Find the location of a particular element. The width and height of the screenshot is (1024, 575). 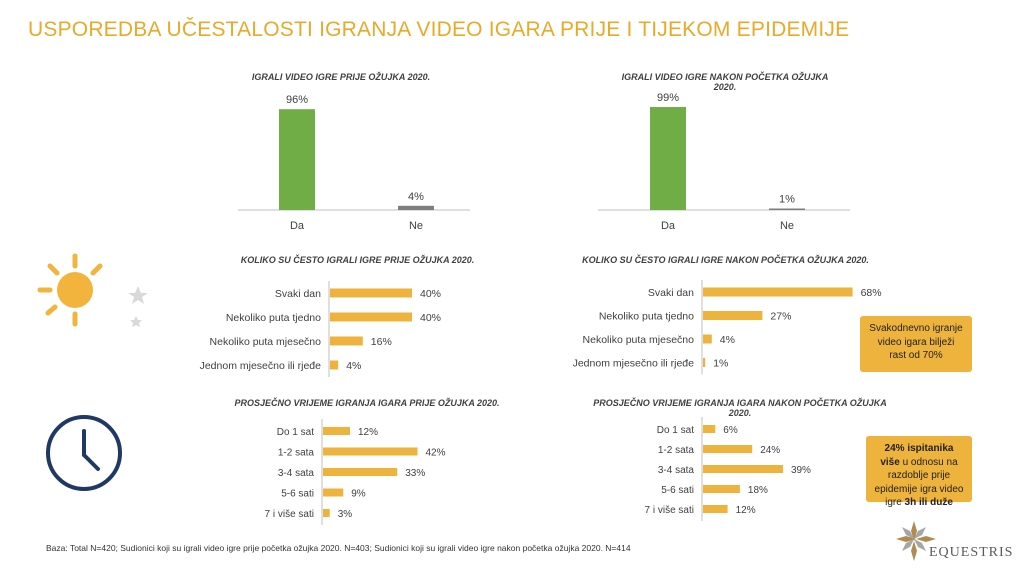

logo-text: EQUESTRIS is located at coordinates (971, 552).